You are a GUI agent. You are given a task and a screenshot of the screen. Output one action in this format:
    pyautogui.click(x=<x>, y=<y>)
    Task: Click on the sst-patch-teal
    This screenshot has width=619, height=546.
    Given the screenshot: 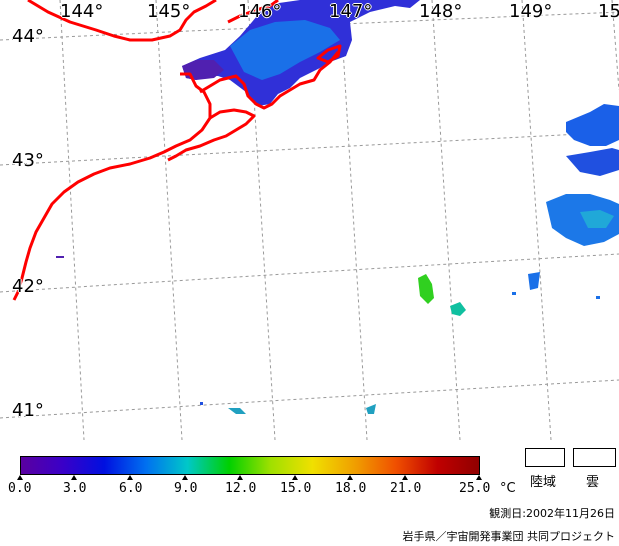 What is the action you would take?
    pyautogui.click(x=458, y=309)
    